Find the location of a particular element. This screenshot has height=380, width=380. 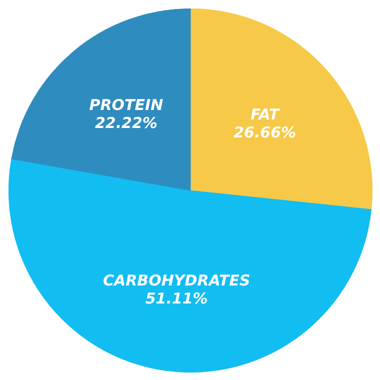

slice-label: FAT is located at coordinates (265, 114).